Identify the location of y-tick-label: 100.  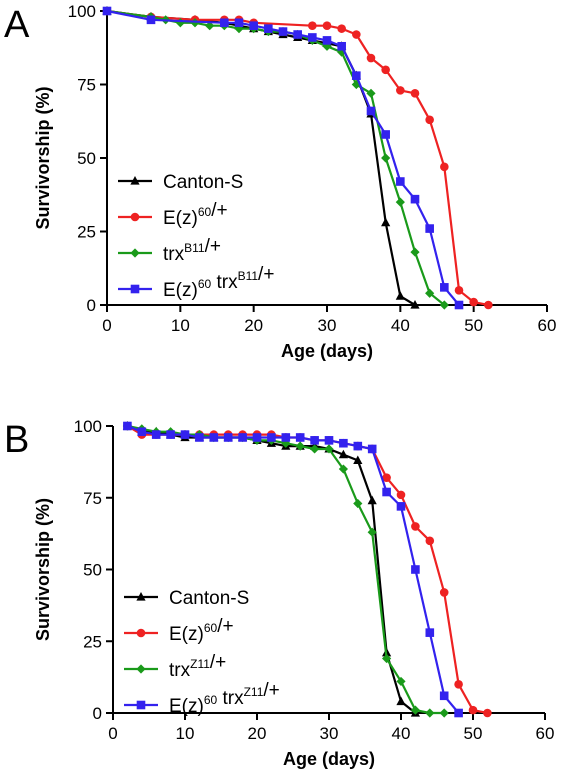
(88, 426).